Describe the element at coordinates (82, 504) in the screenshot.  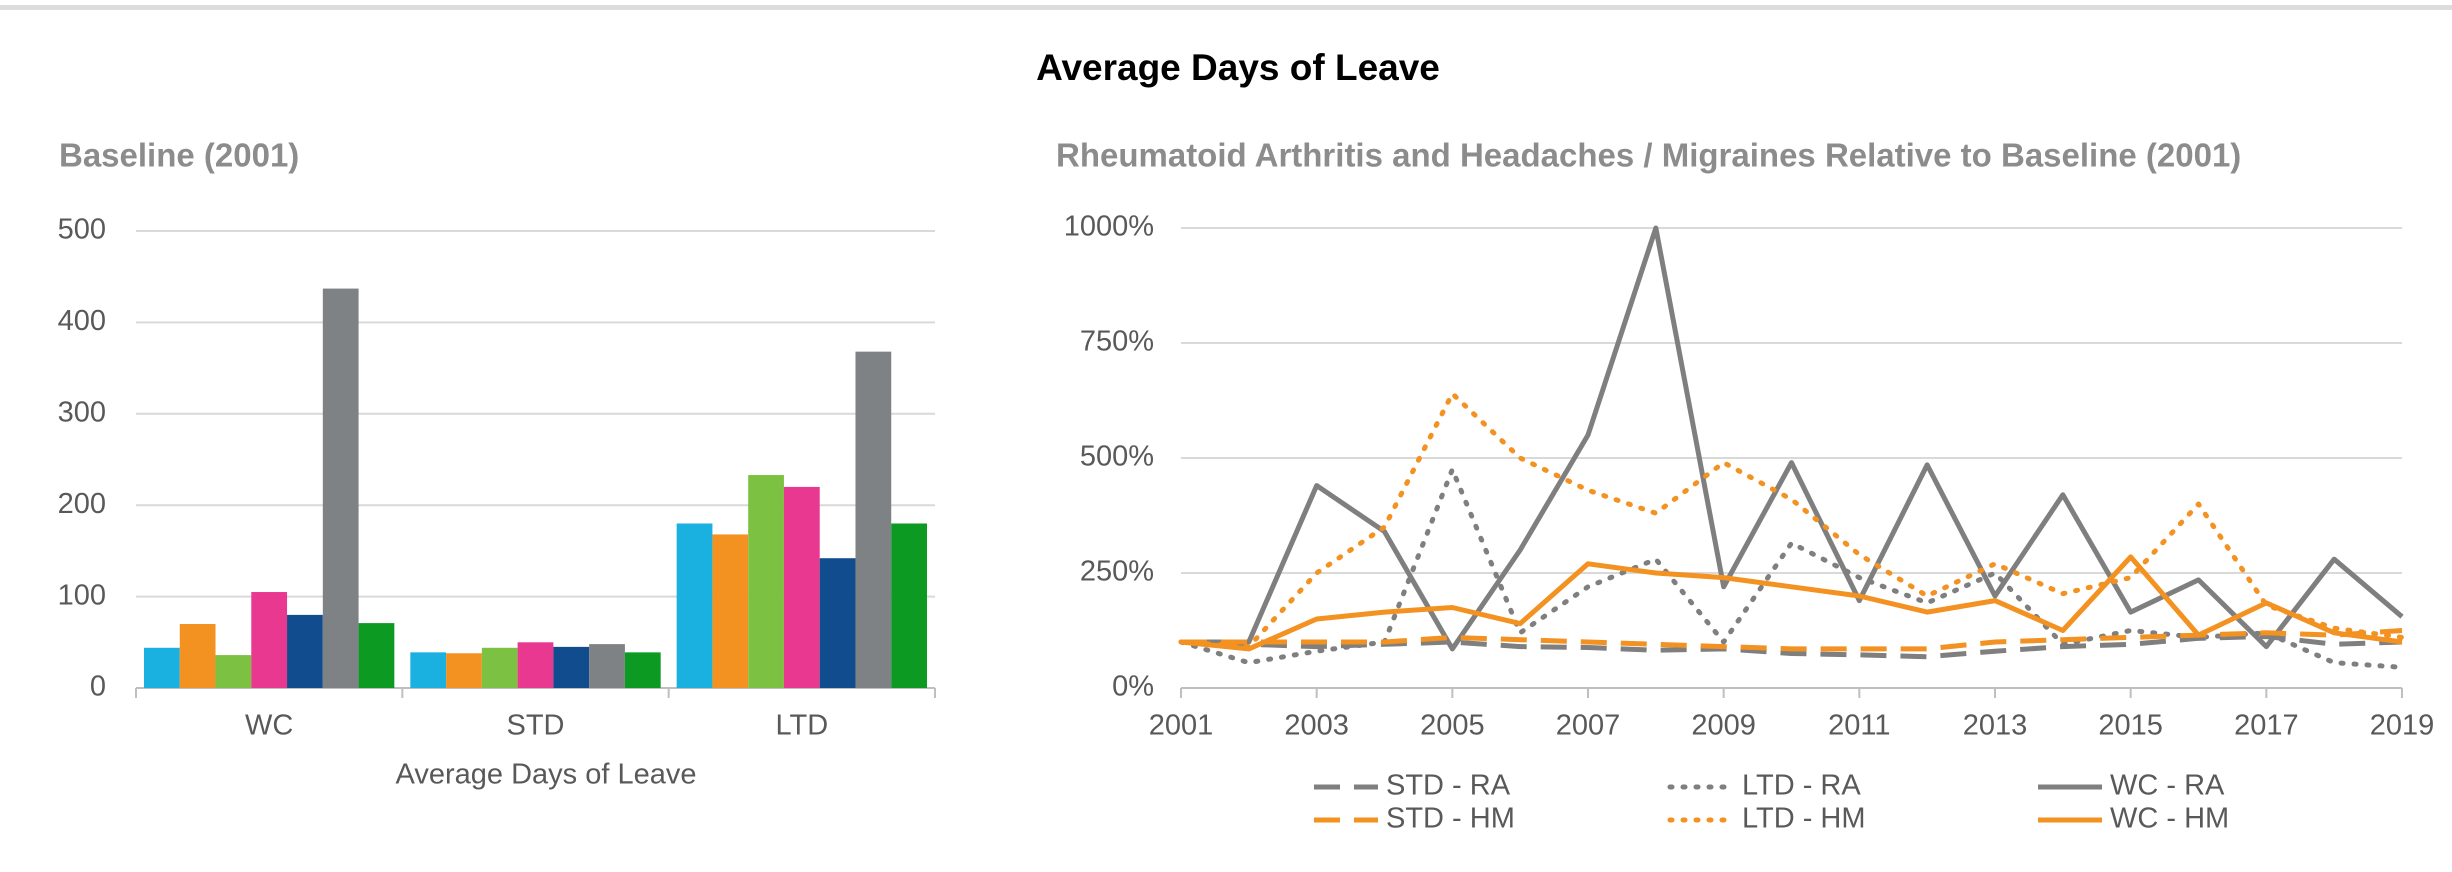
I see `y-tick-label: 200` at that location.